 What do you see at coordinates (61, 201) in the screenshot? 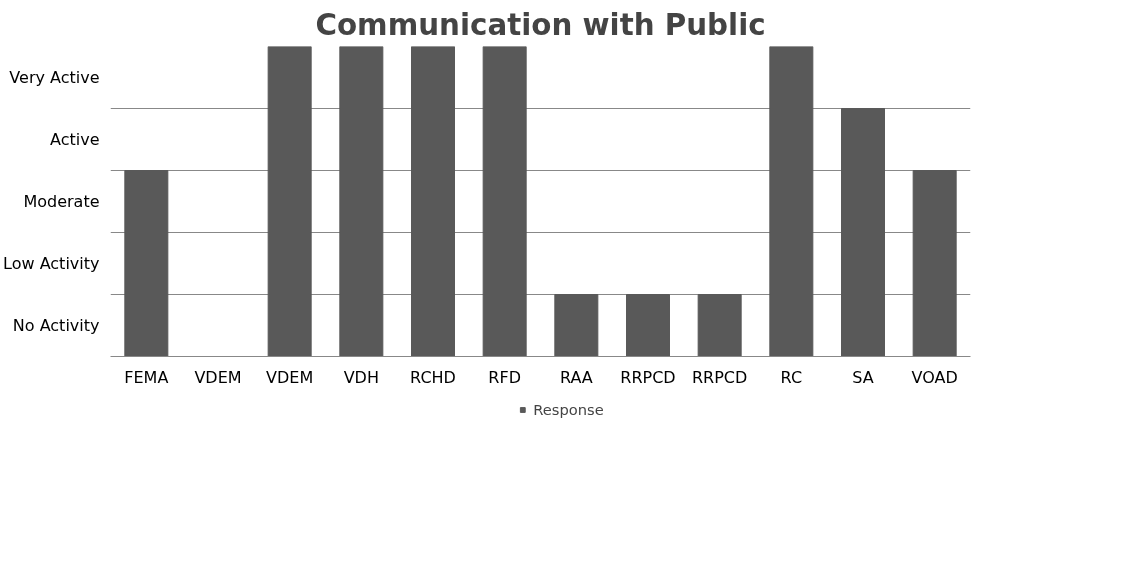
I see `text: Moderate` at bounding box center [61, 201].